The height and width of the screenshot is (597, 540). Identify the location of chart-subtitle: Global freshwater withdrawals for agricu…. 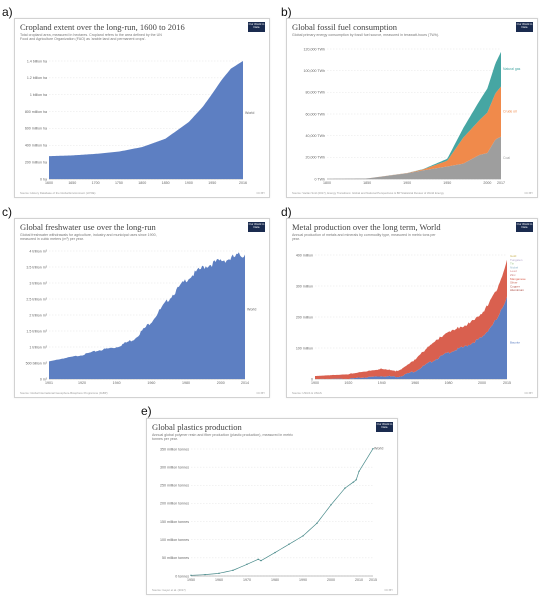
(88, 237).